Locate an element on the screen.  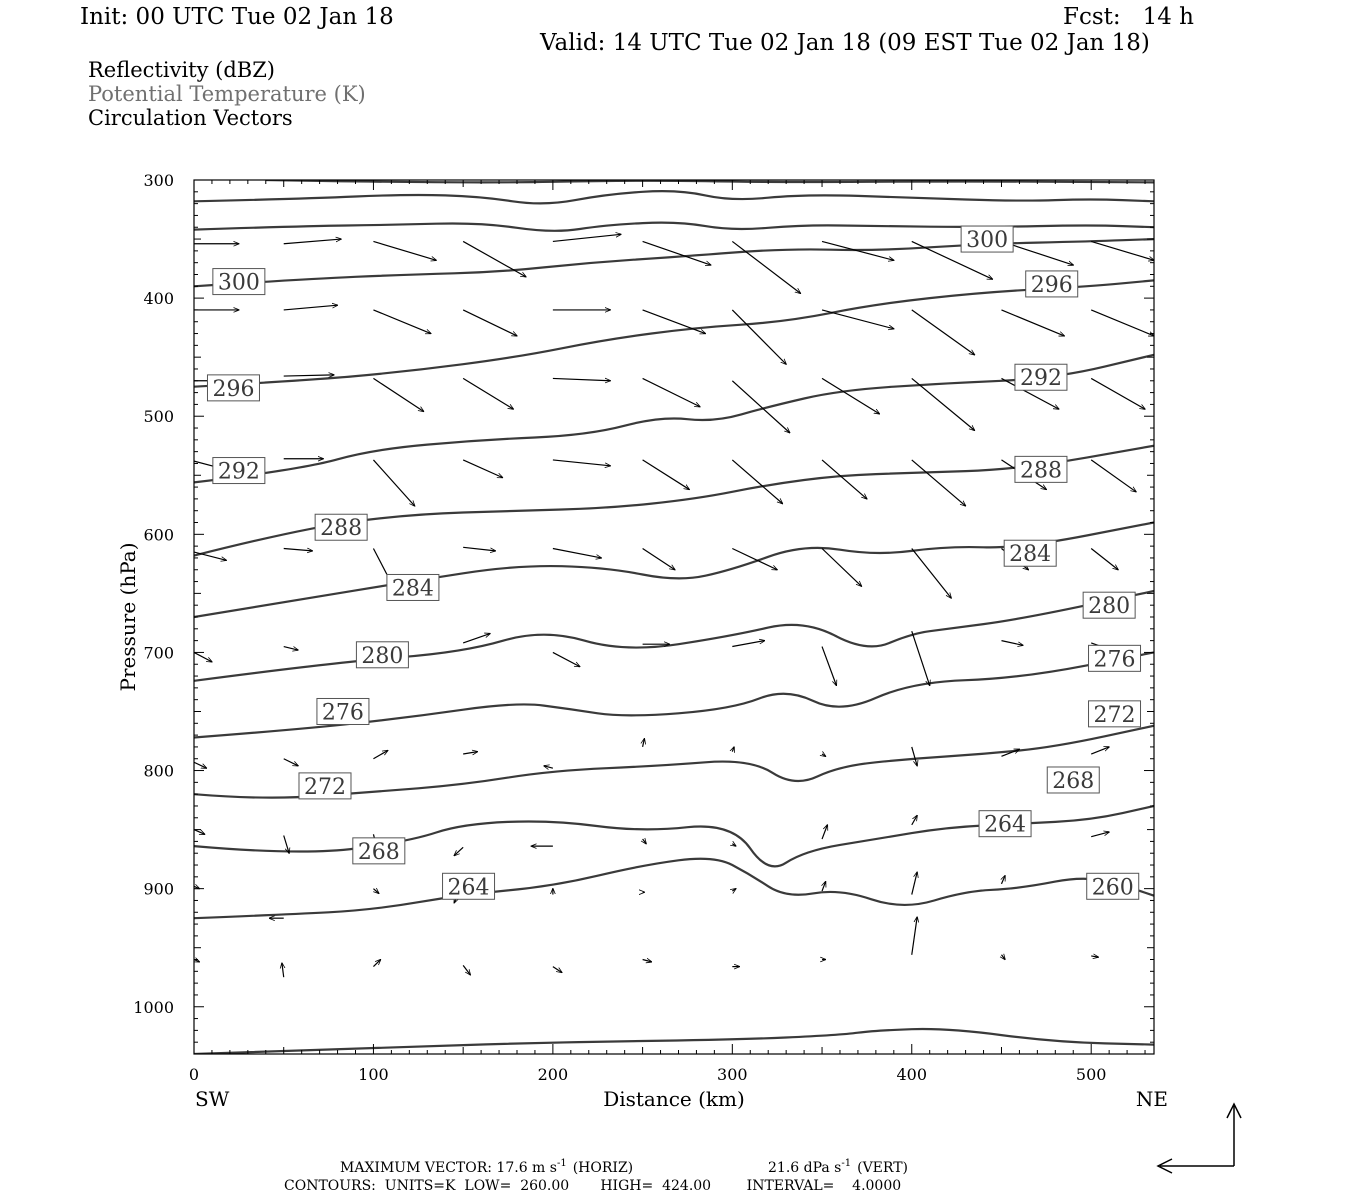
y-tick-label: 500 is located at coordinates (158, 416).